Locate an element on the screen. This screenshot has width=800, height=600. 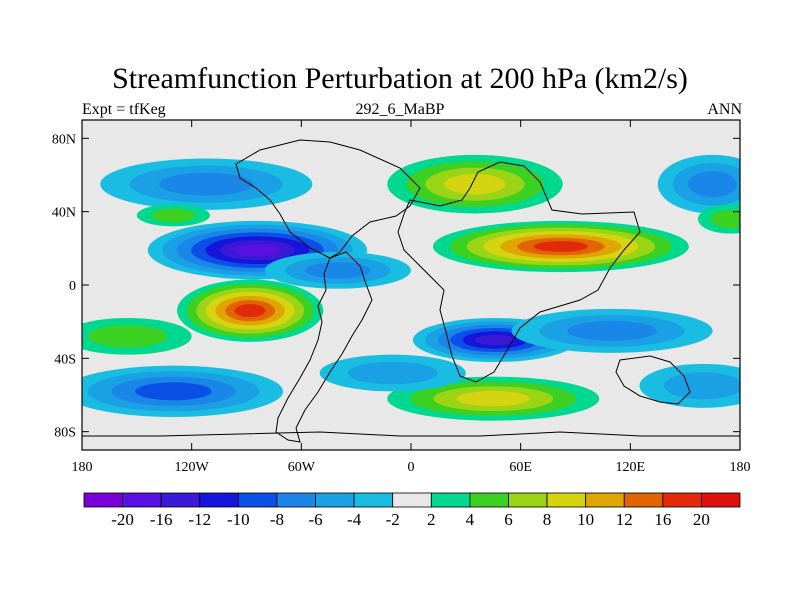
colorbar-label: -2 is located at coordinates (393, 519).